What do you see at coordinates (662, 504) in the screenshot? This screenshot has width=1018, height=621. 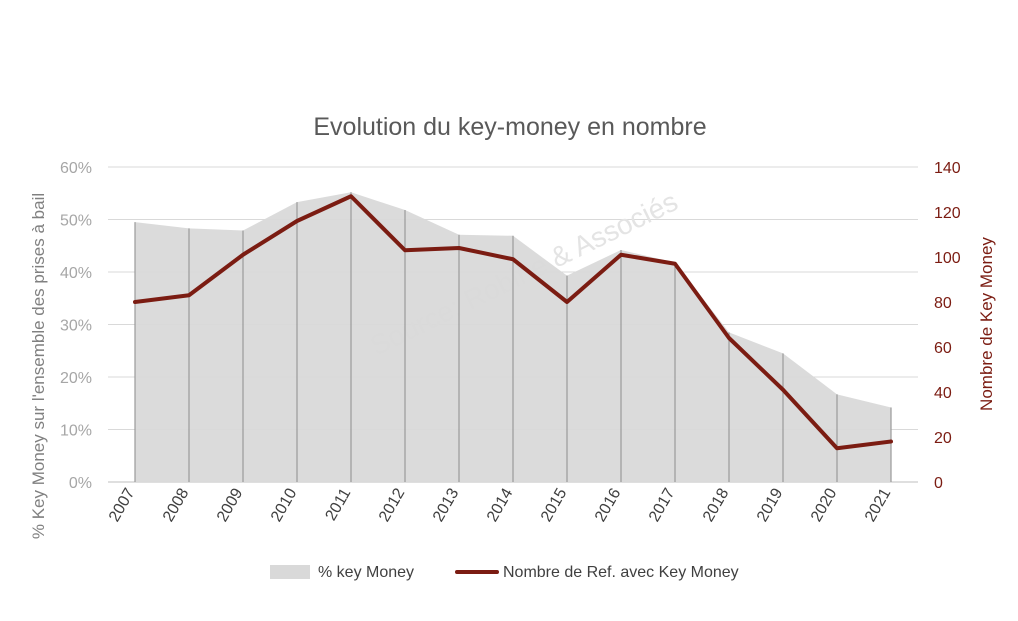 I see `x-tick-label: 2017` at bounding box center [662, 504].